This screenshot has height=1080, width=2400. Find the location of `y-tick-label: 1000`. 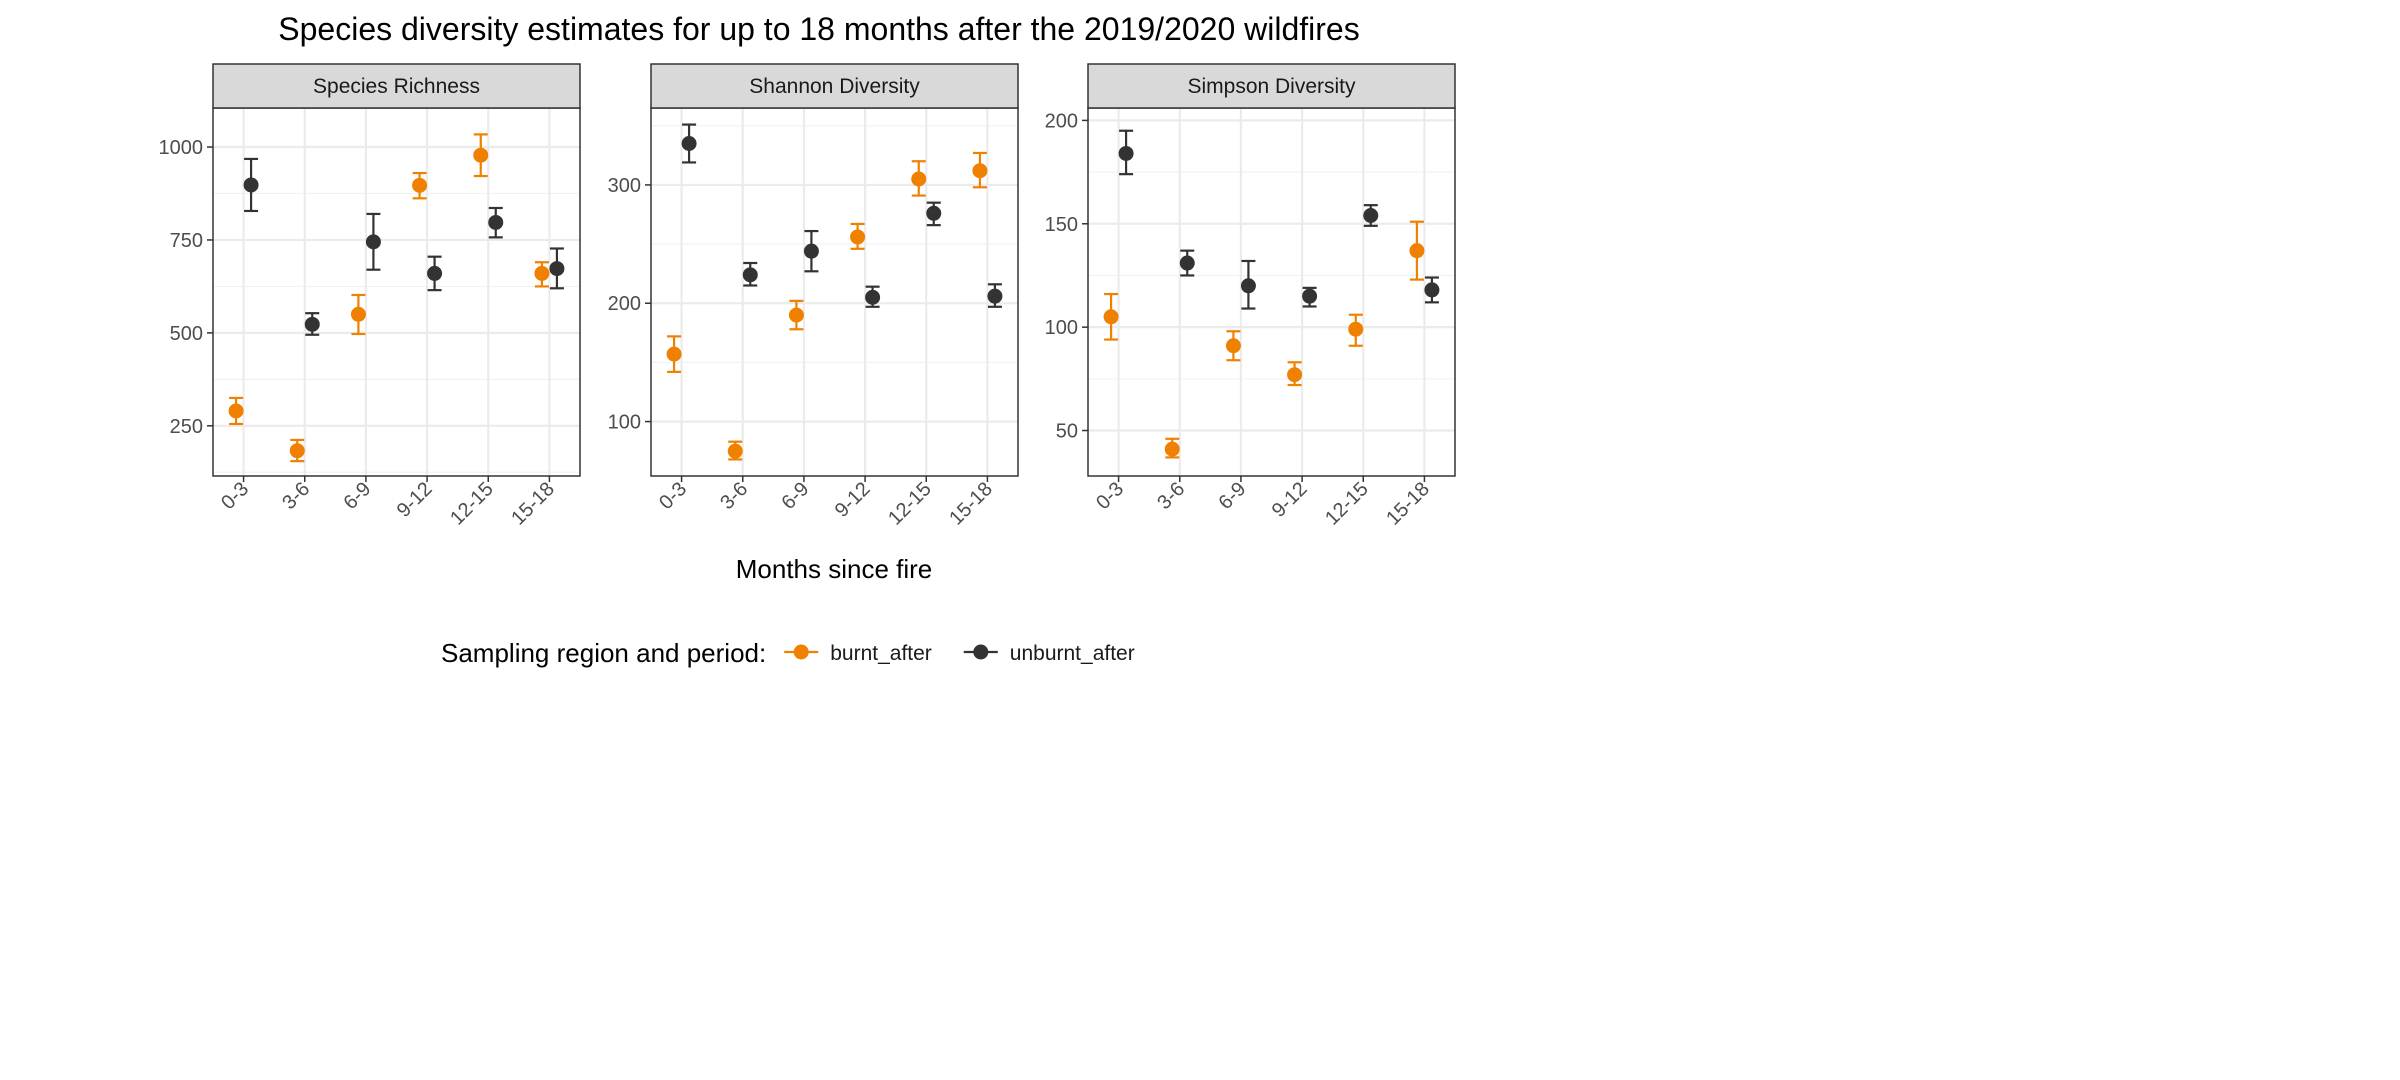

y-tick-label: 1000 is located at coordinates (181, 148).